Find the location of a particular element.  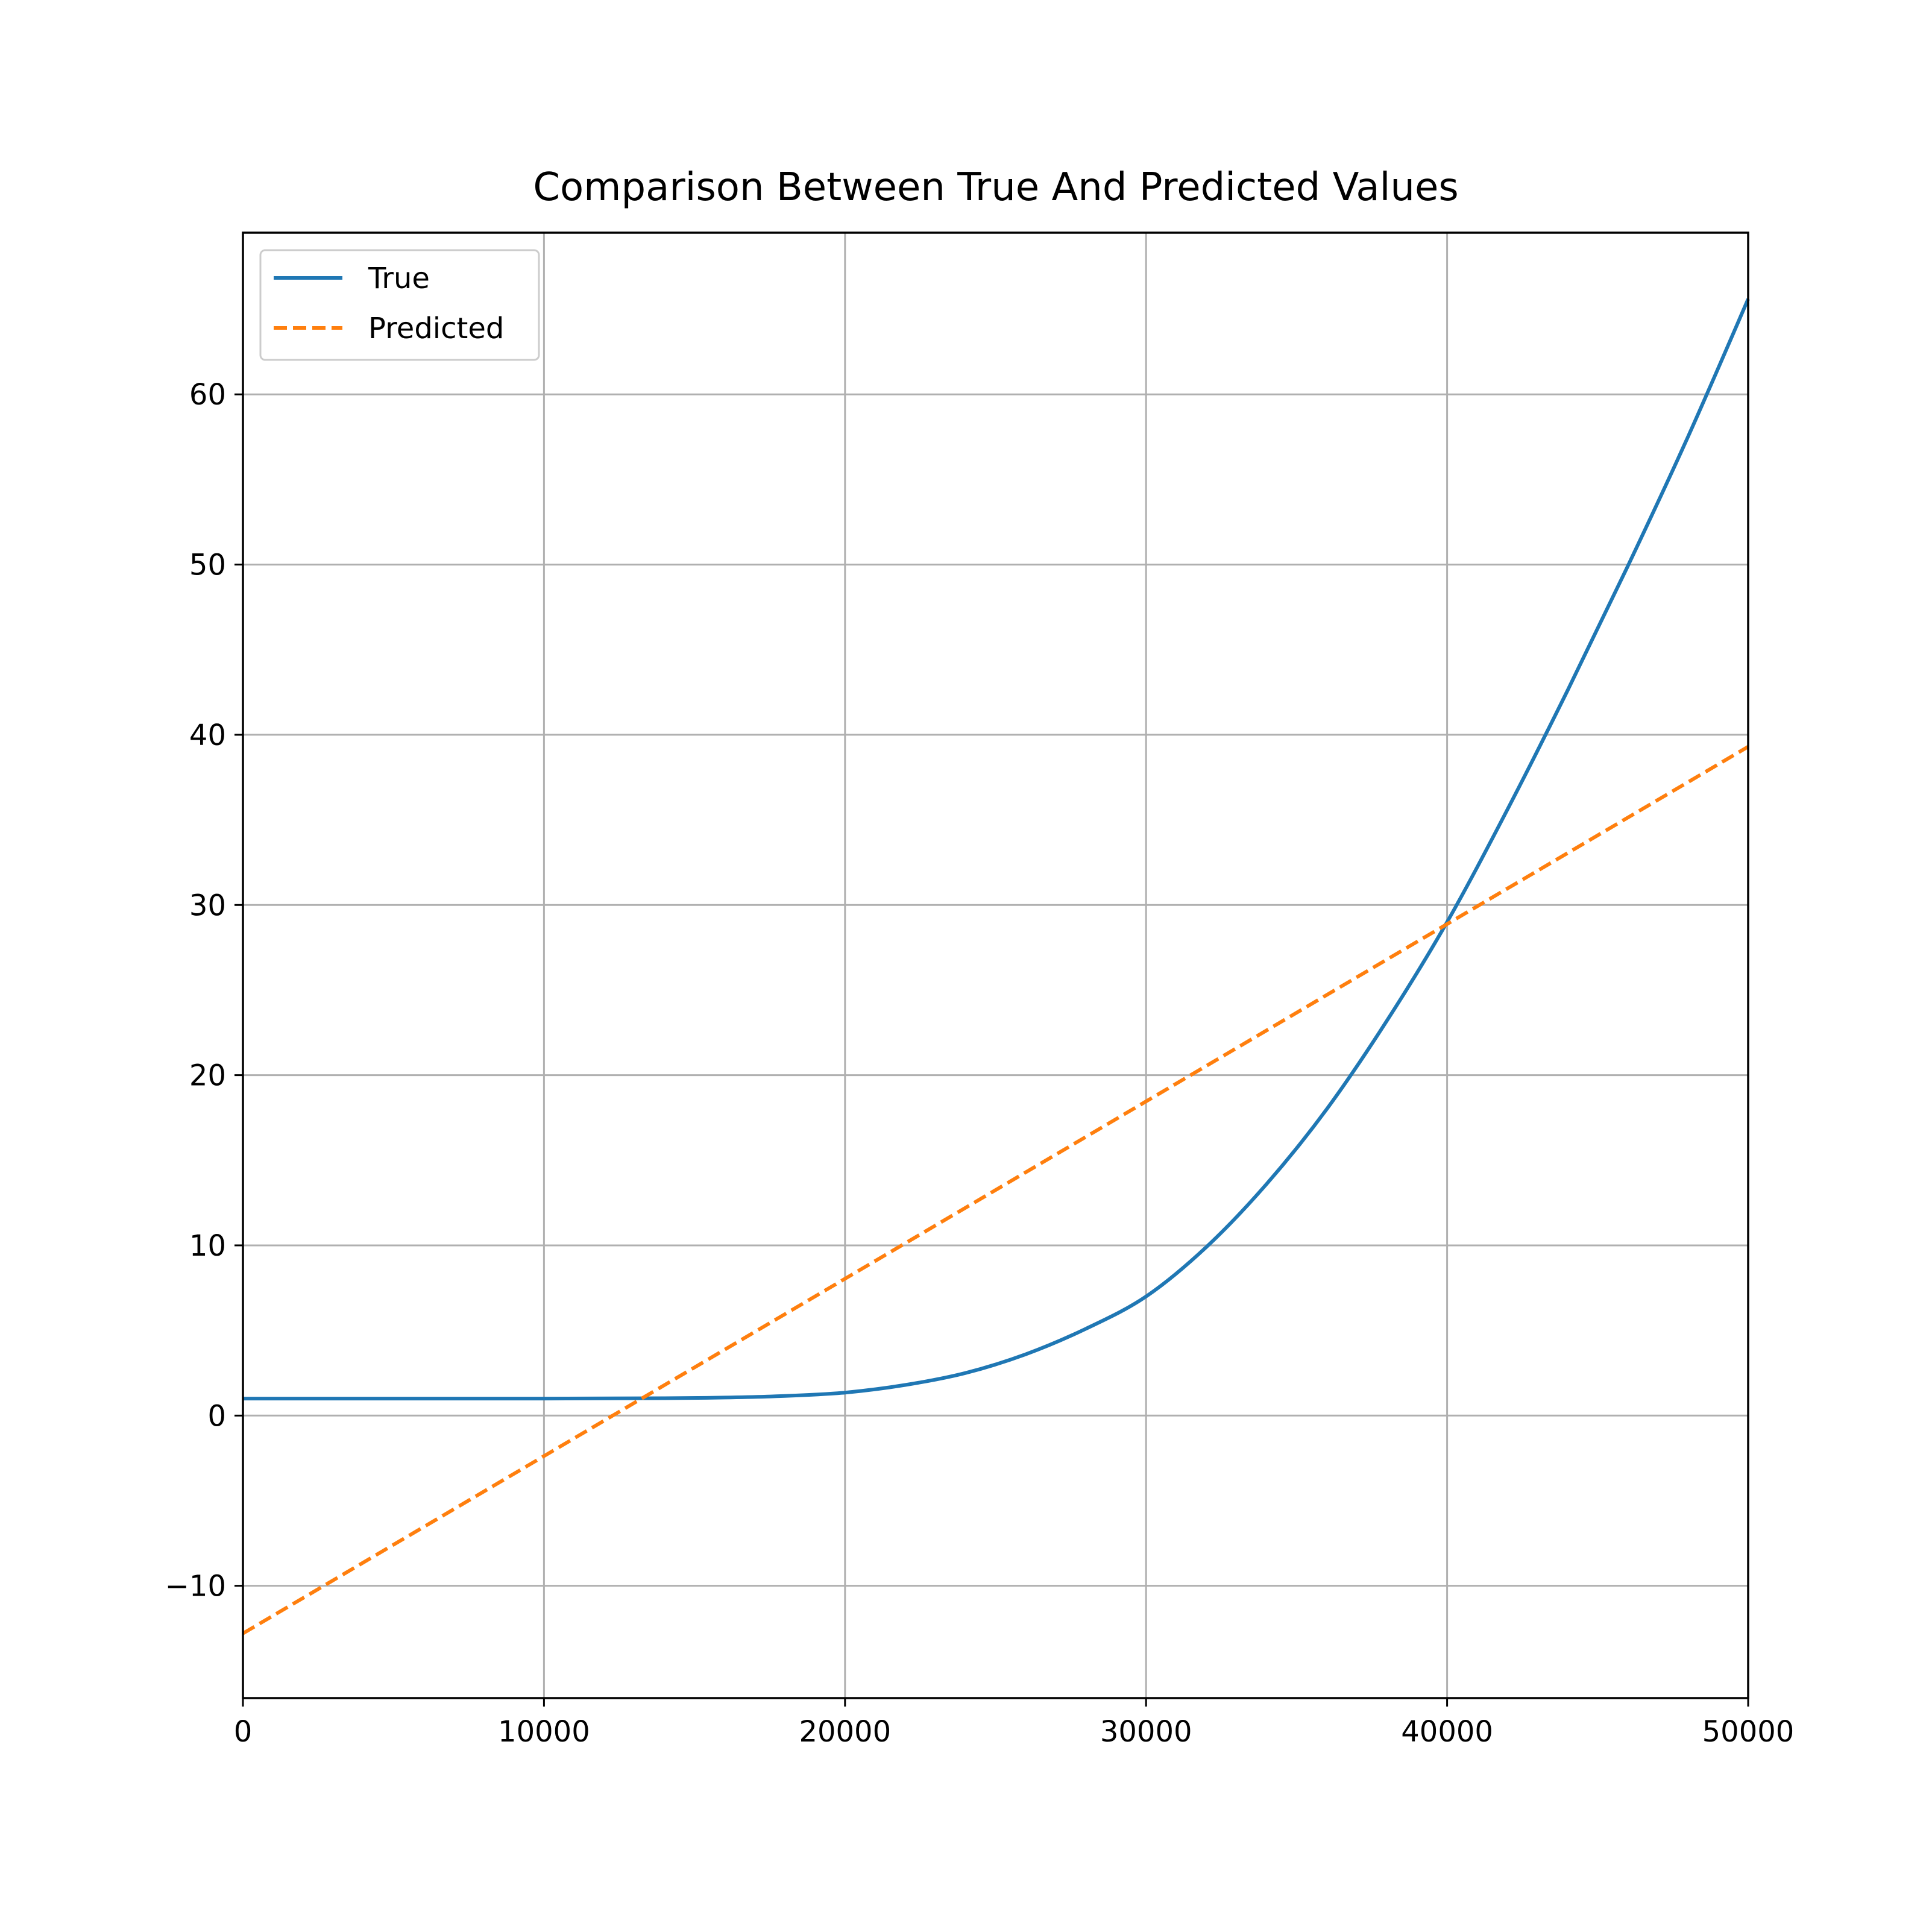

y-tick-label: 60 is located at coordinates (207, 395).